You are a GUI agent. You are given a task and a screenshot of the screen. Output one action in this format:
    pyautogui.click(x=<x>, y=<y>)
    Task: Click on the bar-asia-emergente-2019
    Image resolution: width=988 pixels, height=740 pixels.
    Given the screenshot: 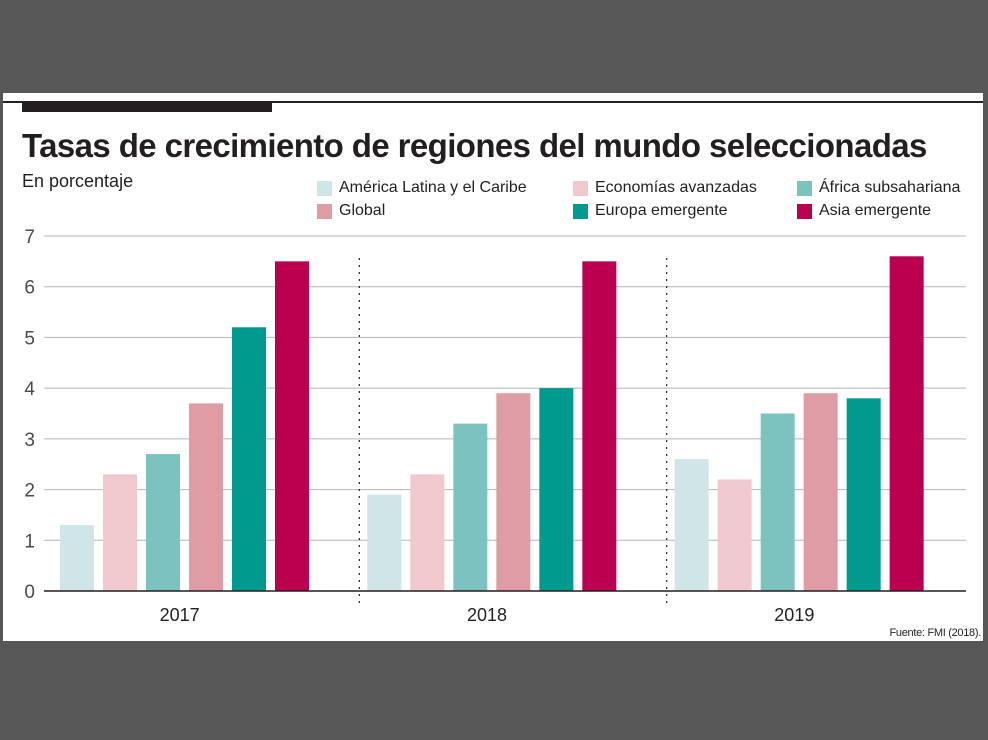 What is the action you would take?
    pyautogui.click(x=906, y=423)
    